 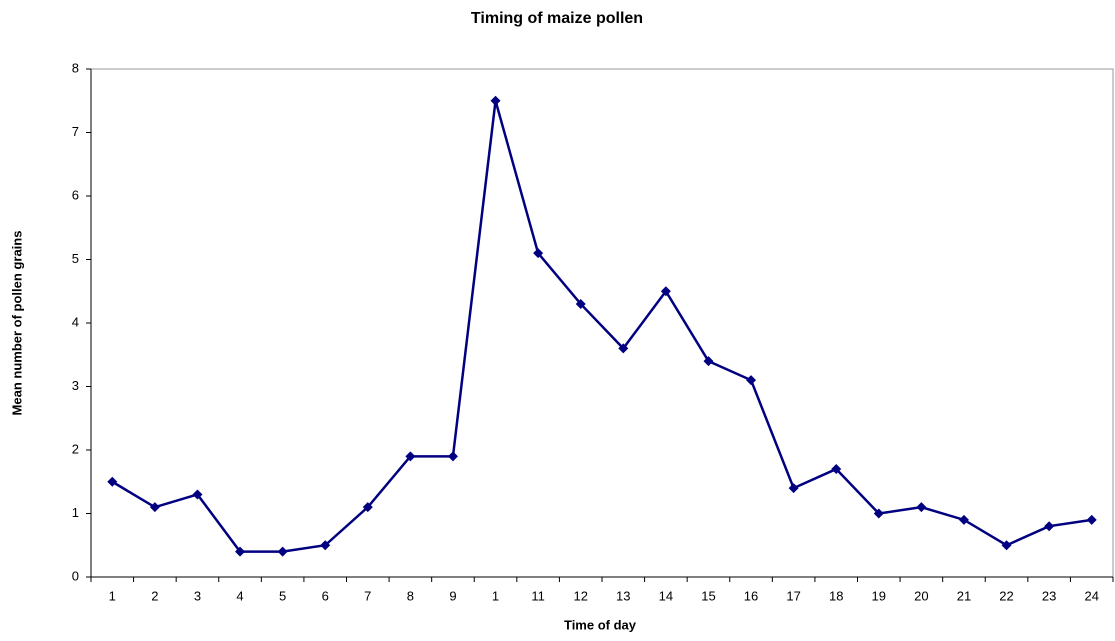 I want to click on x-tick-label: 18, so click(x=836, y=595).